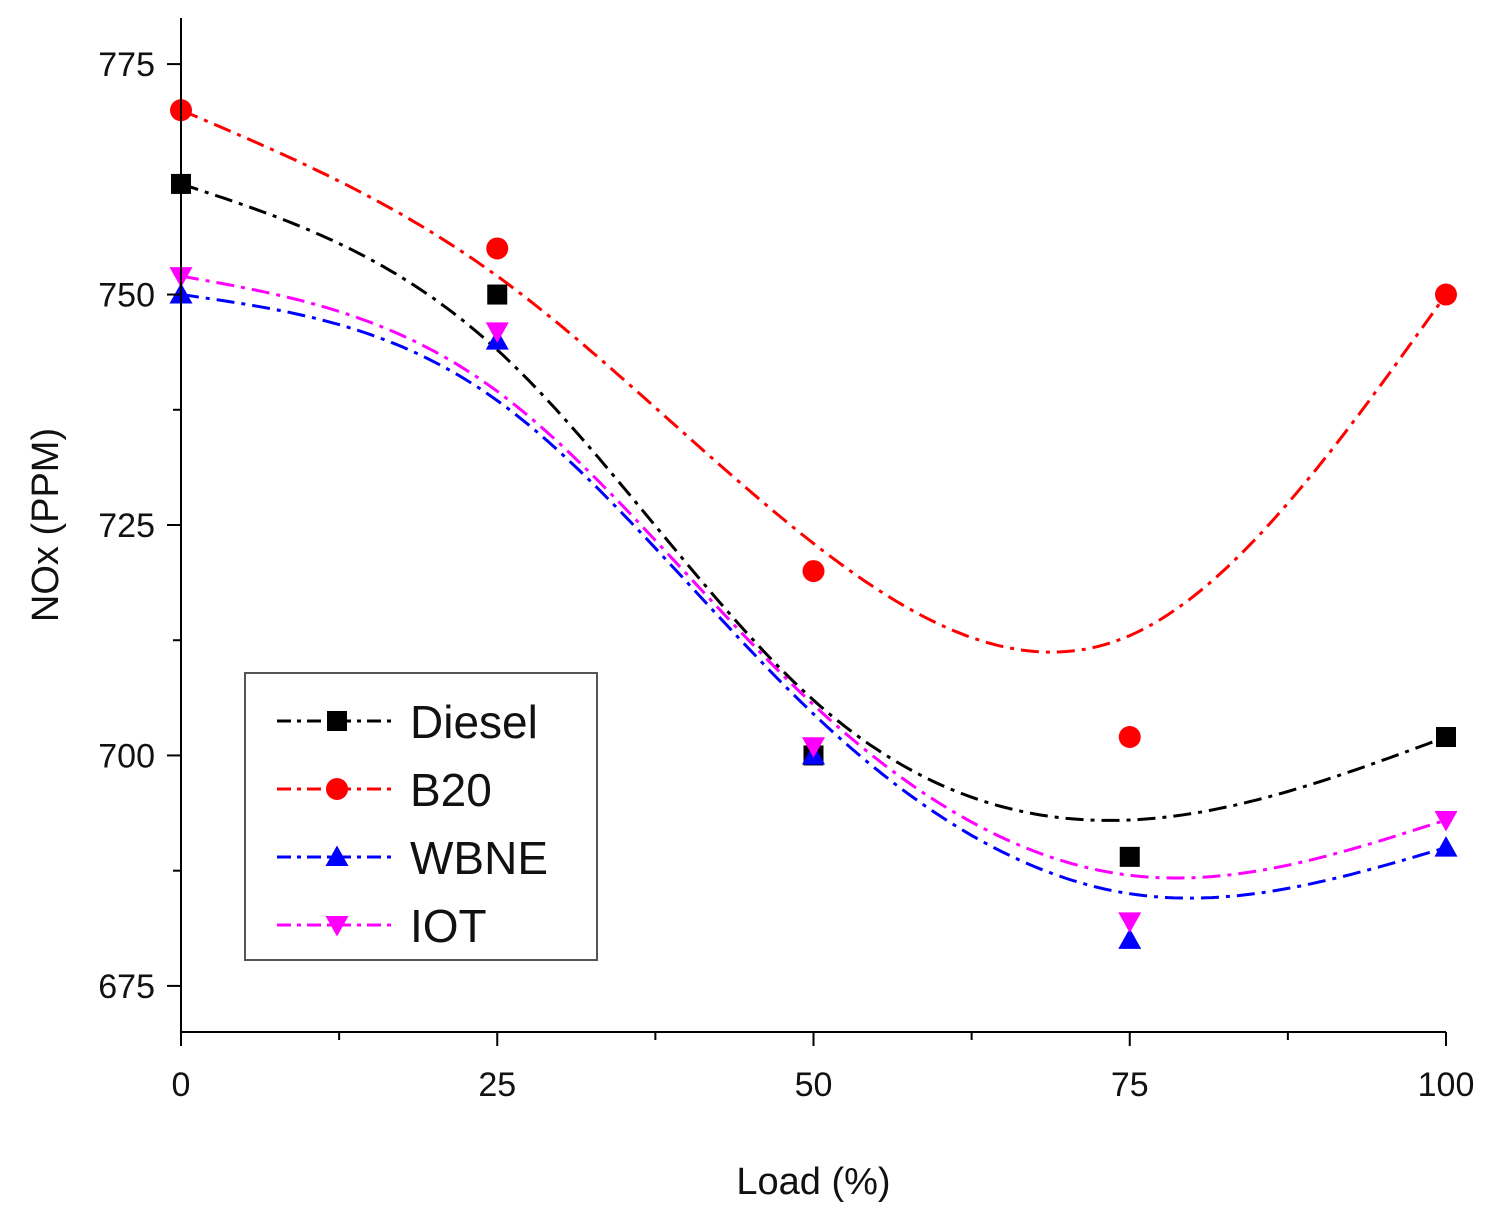 This screenshot has height=1226, width=1502. I want to click on legend-marker-iot, so click(337, 926).